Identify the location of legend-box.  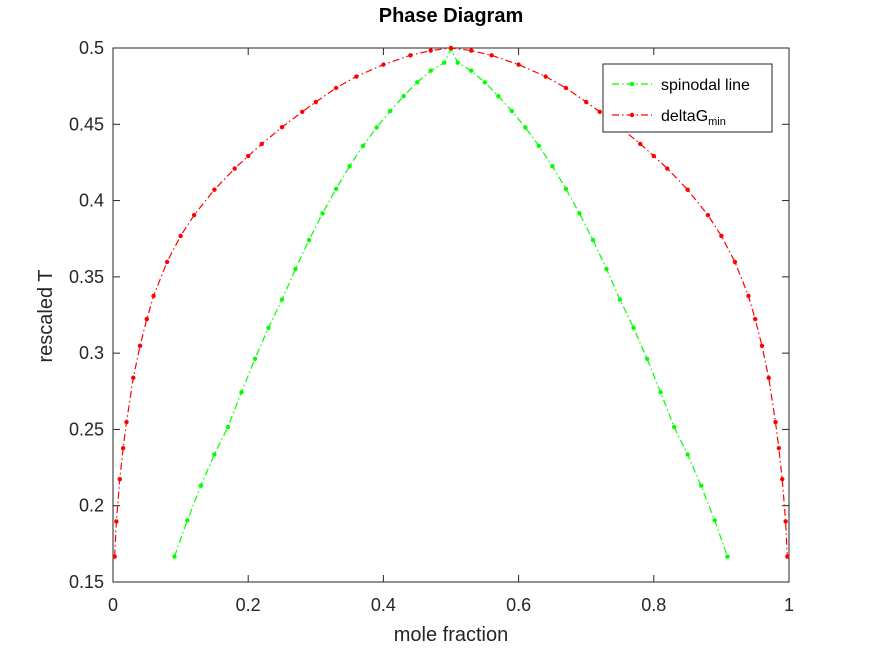
(687, 98).